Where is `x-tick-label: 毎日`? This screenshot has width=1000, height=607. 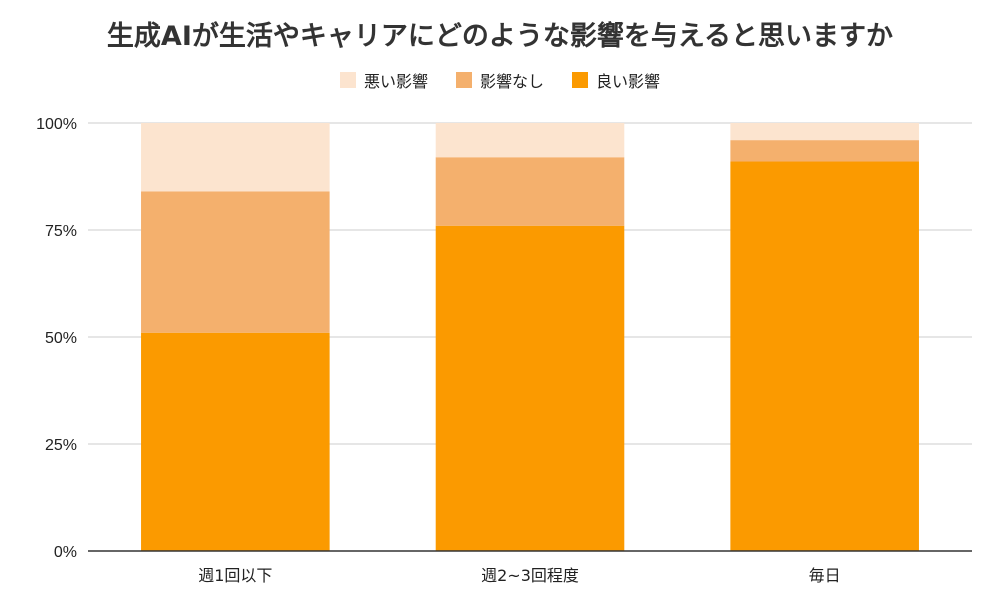
x-tick-label: 毎日 is located at coordinates (825, 575).